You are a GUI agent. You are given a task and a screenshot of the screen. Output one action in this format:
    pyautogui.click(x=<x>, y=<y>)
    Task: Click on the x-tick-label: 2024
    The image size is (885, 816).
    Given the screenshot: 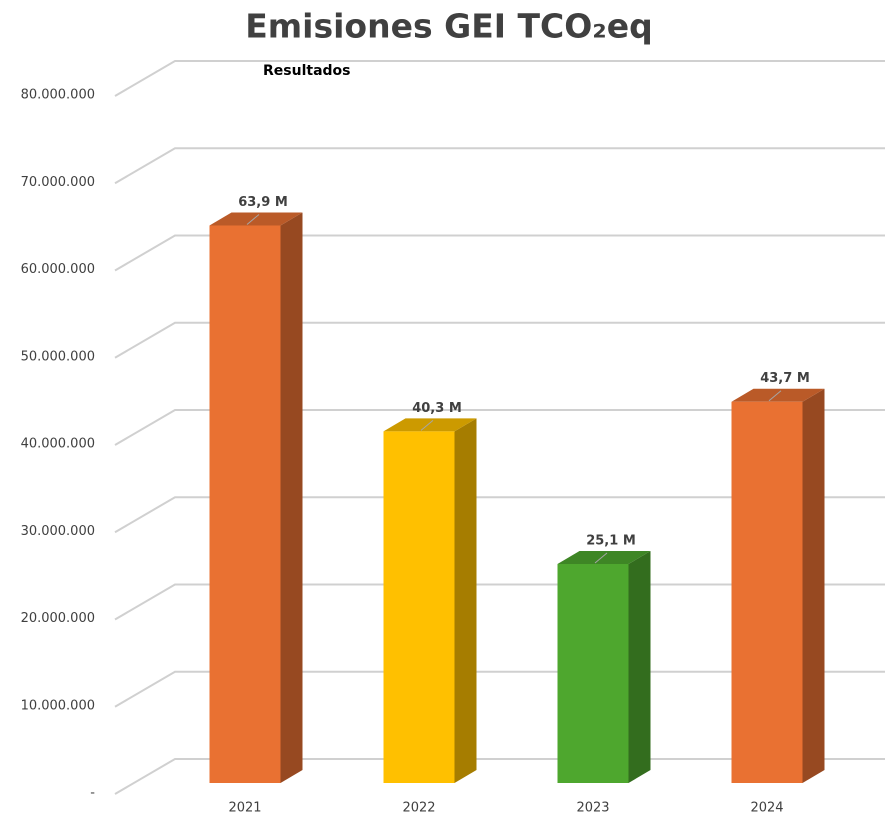 What is the action you would take?
    pyautogui.click(x=766, y=808)
    